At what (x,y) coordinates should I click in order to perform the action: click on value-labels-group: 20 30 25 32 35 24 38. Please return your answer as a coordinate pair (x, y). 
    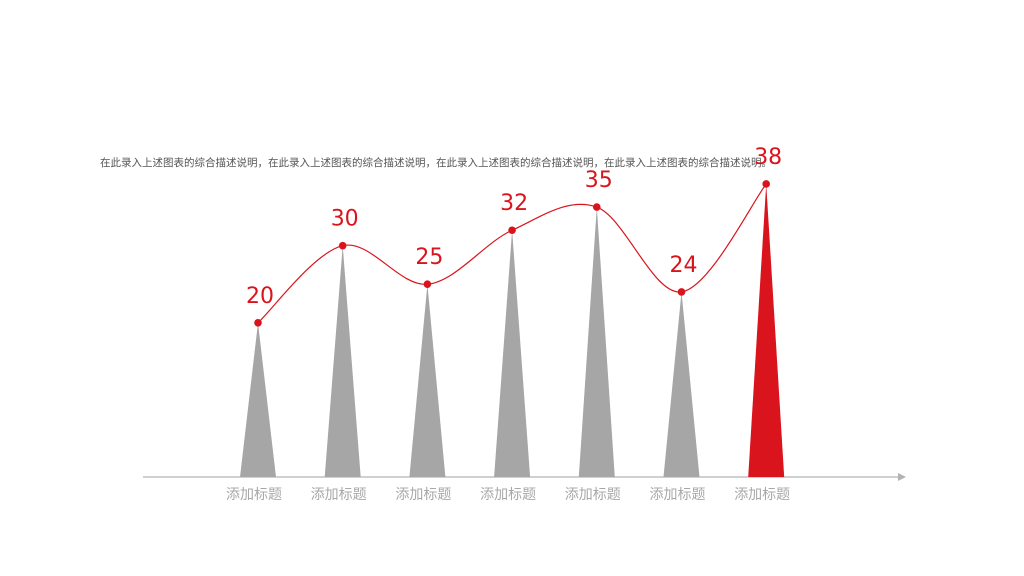
    Looking at the image, I should click on (514, 227).